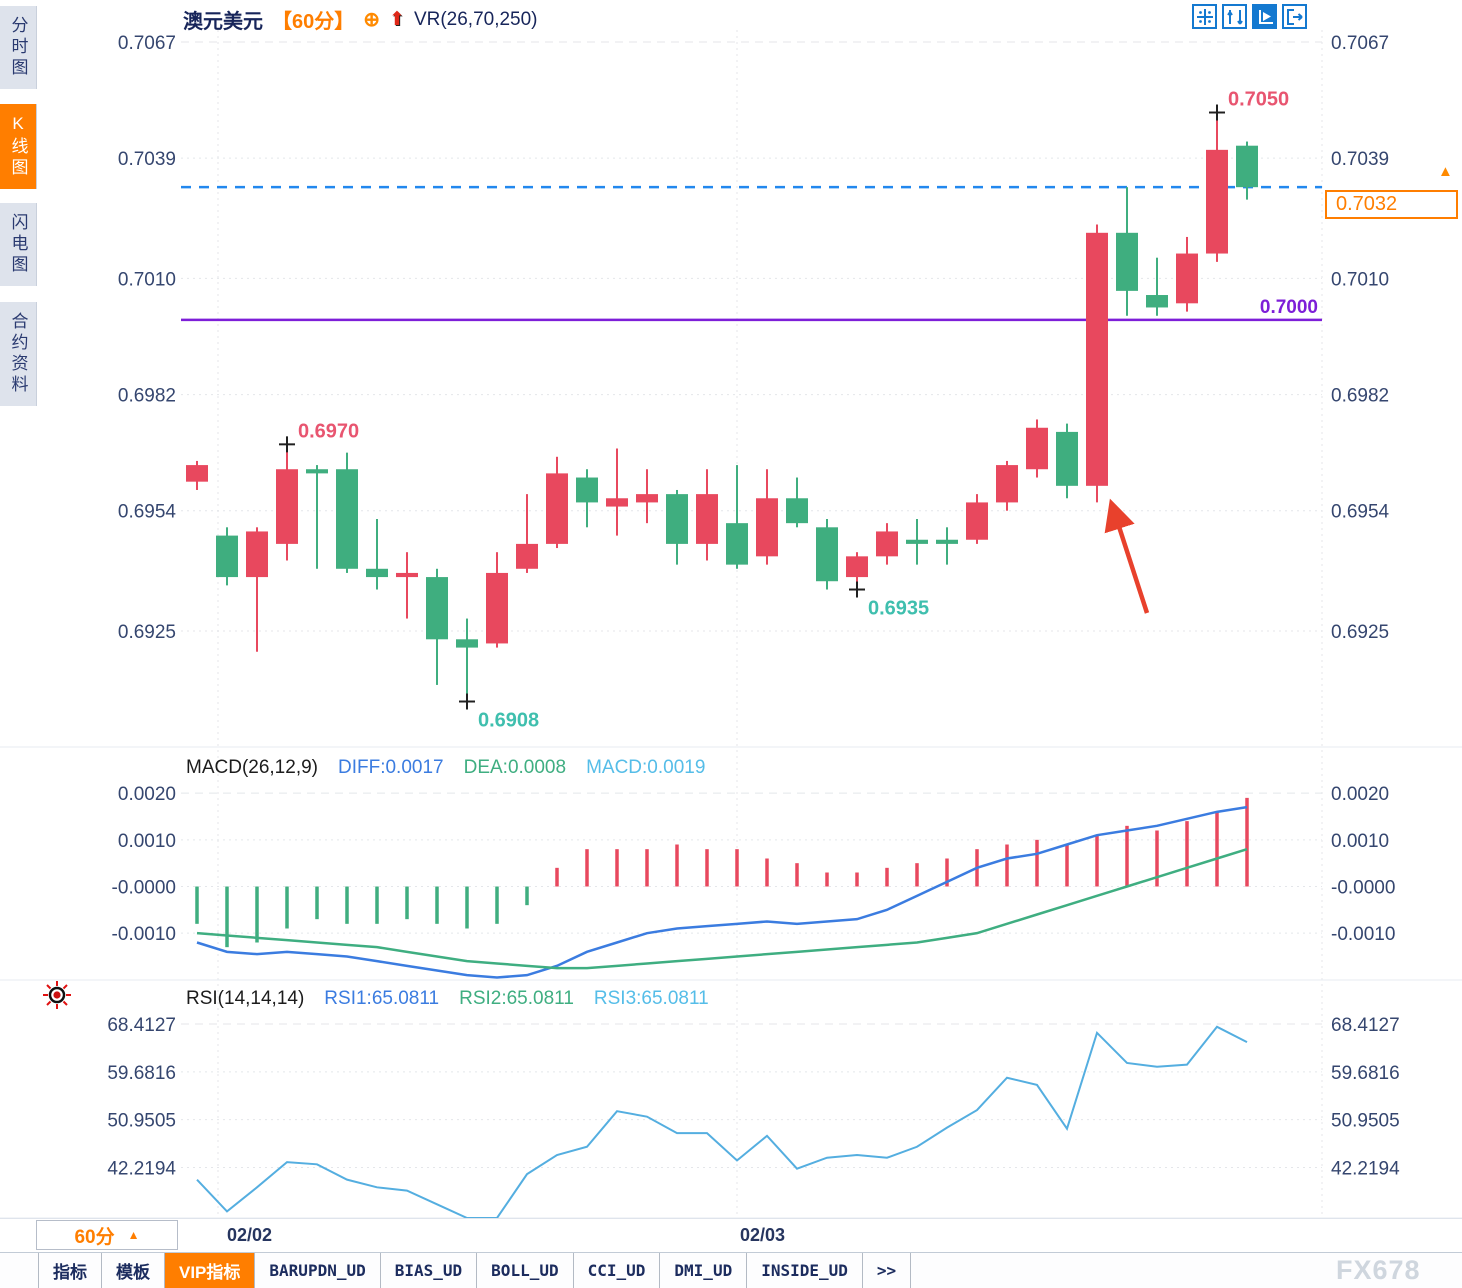  I want to click on axis-label-right: -0.0010, so click(1363, 934).